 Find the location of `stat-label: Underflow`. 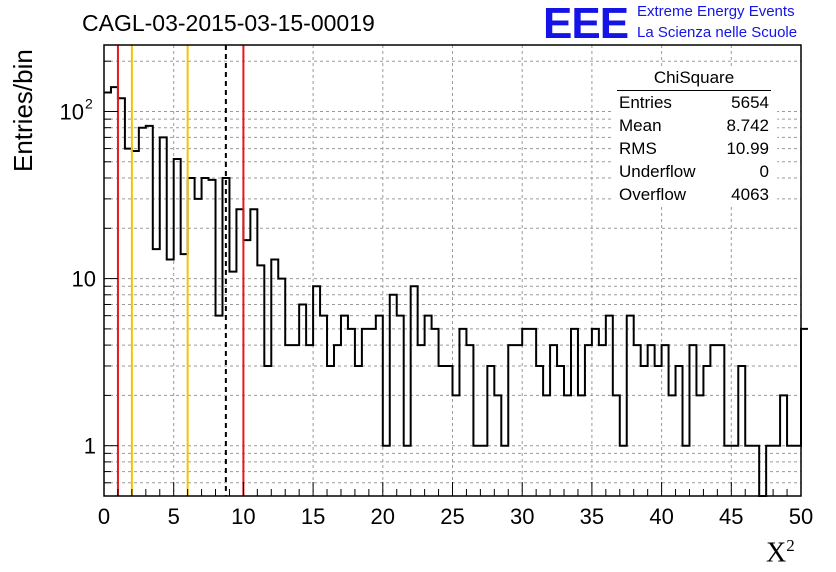

stat-label: Underflow is located at coordinates (657, 171).